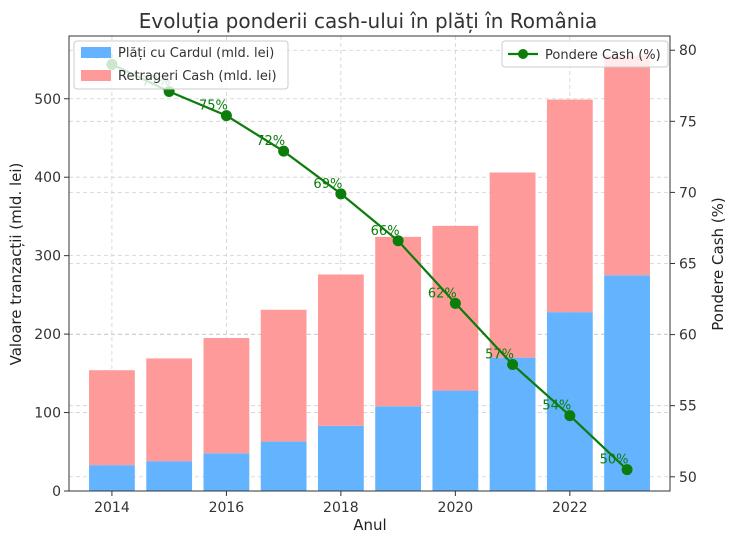  What do you see at coordinates (47, 100) in the screenshot?
I see `y-tick-label: 500` at bounding box center [47, 100].